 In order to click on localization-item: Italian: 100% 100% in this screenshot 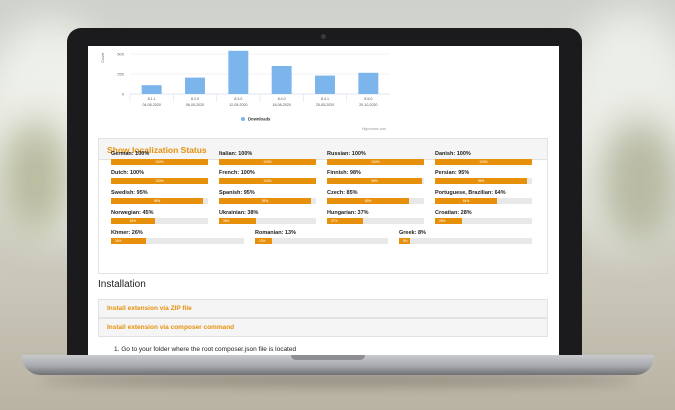, I will do `click(267, 158)`.